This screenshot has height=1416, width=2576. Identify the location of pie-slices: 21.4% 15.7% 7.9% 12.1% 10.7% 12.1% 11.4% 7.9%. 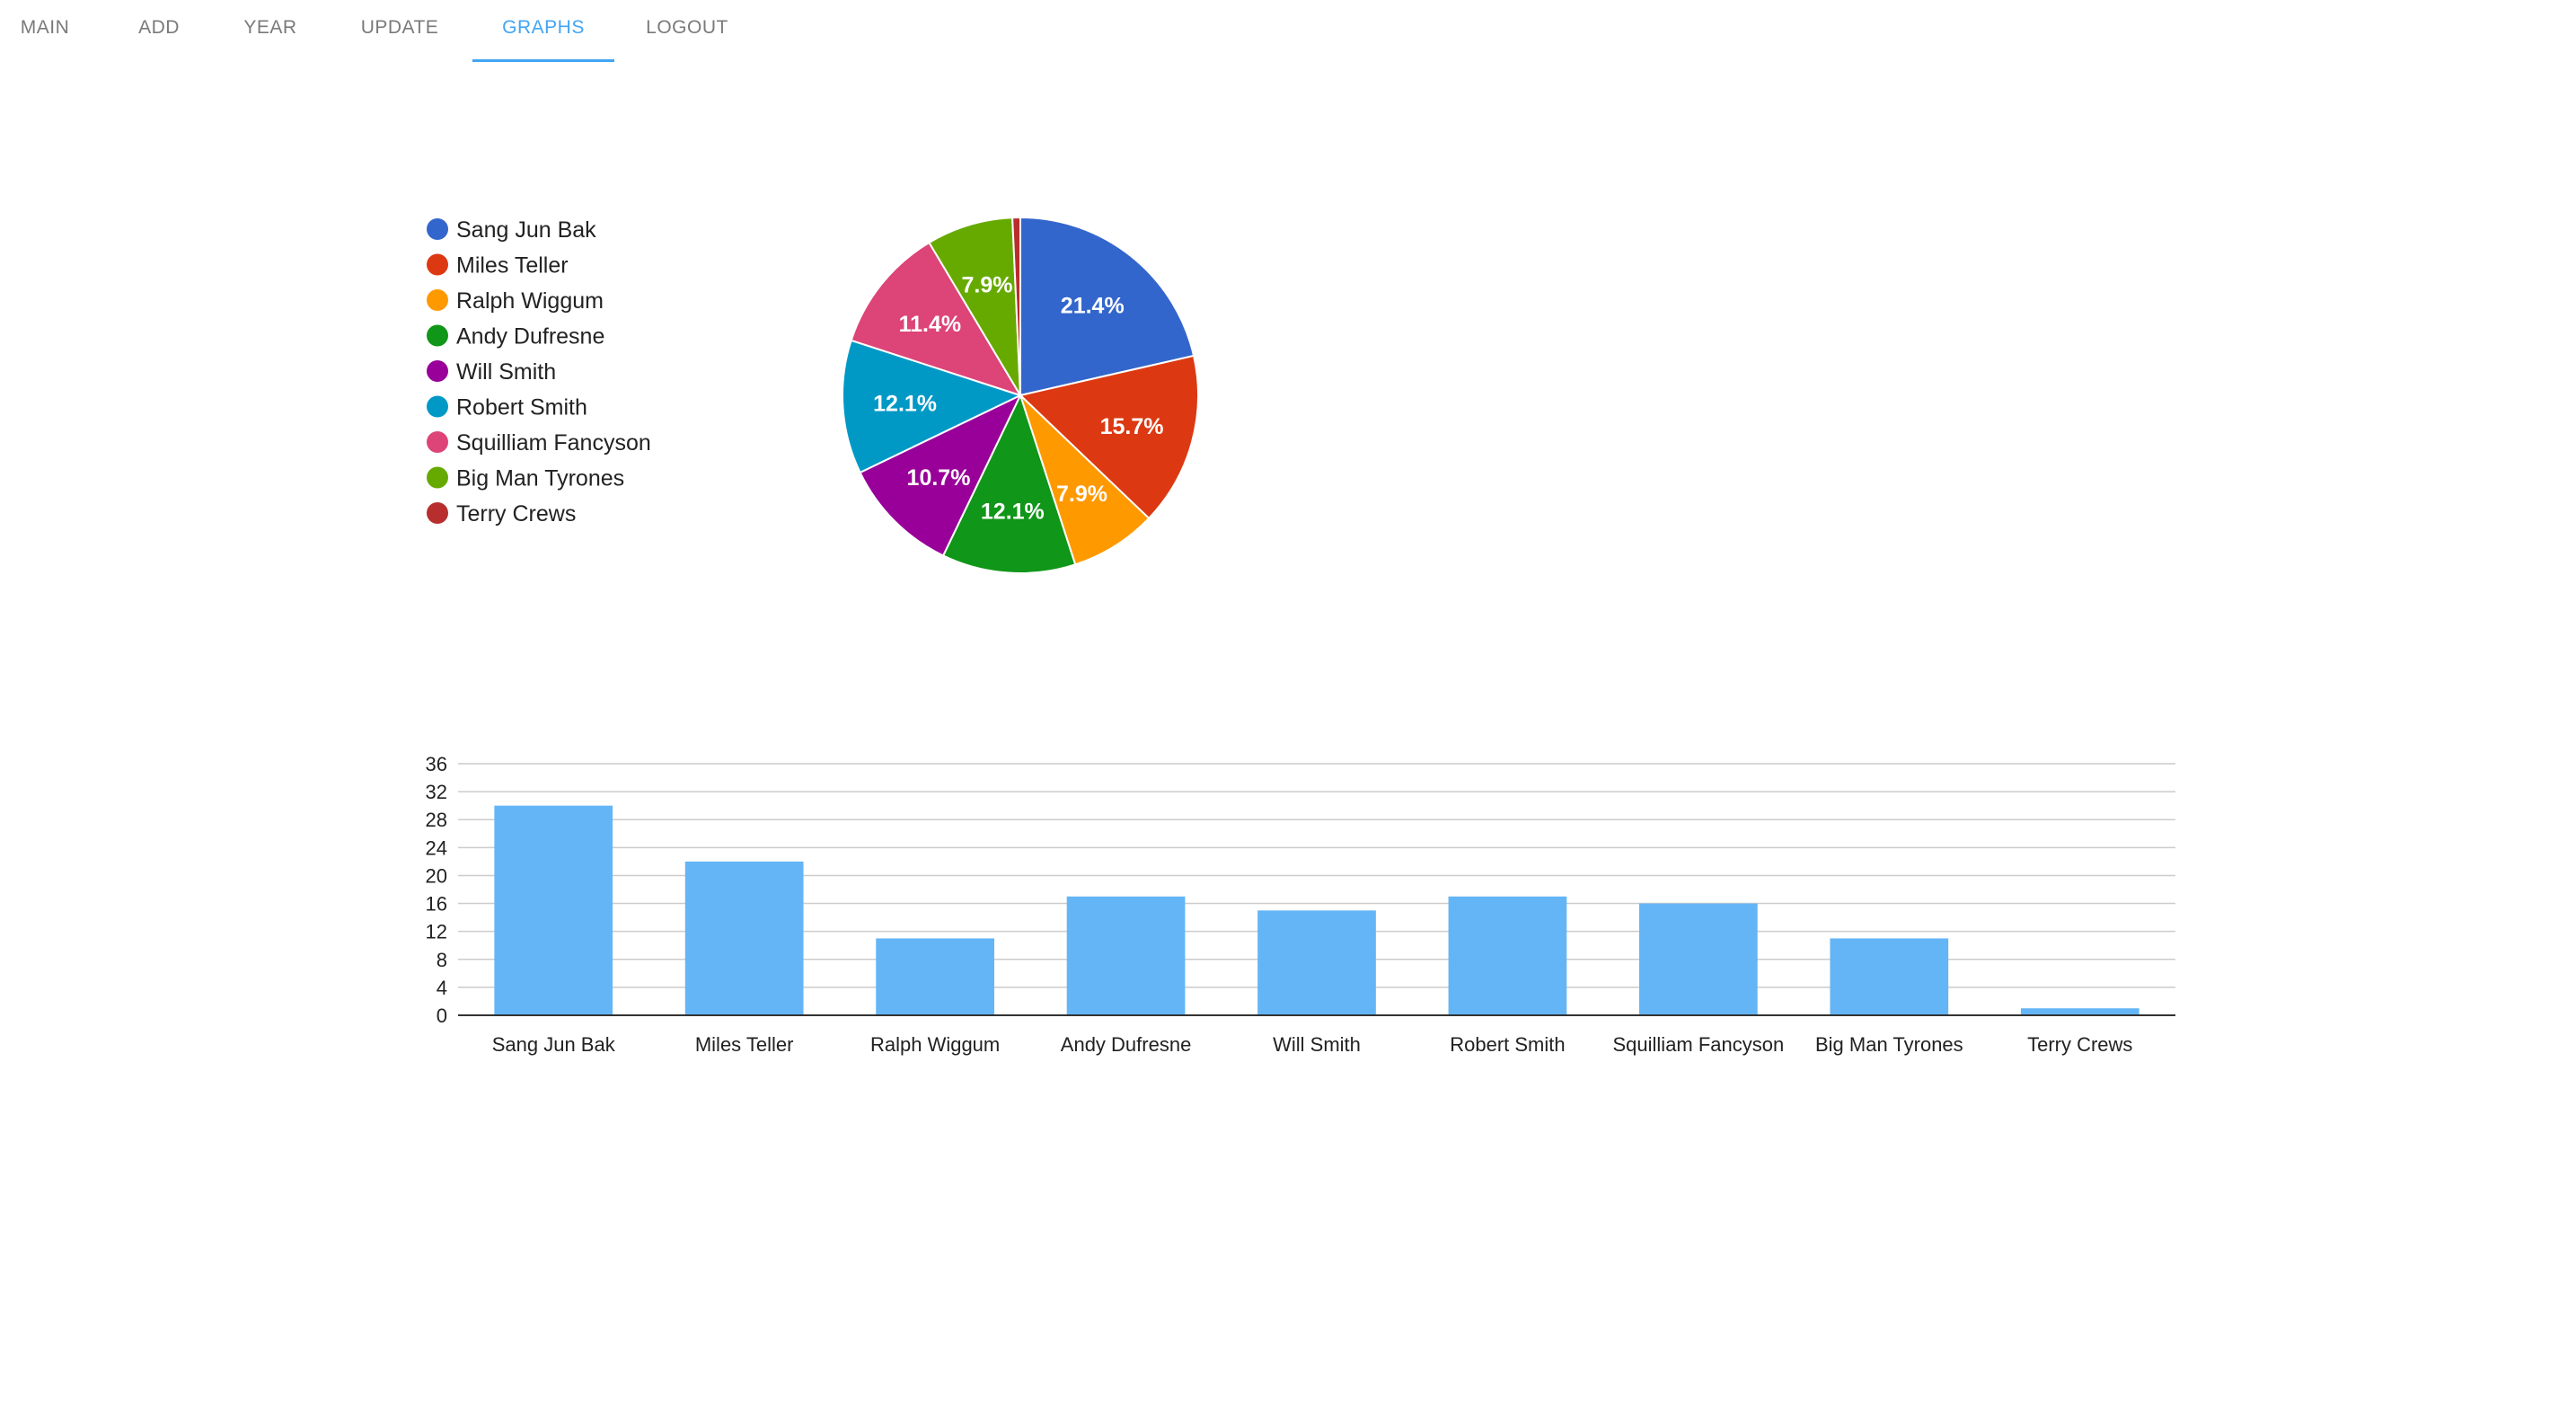
(1020, 395).